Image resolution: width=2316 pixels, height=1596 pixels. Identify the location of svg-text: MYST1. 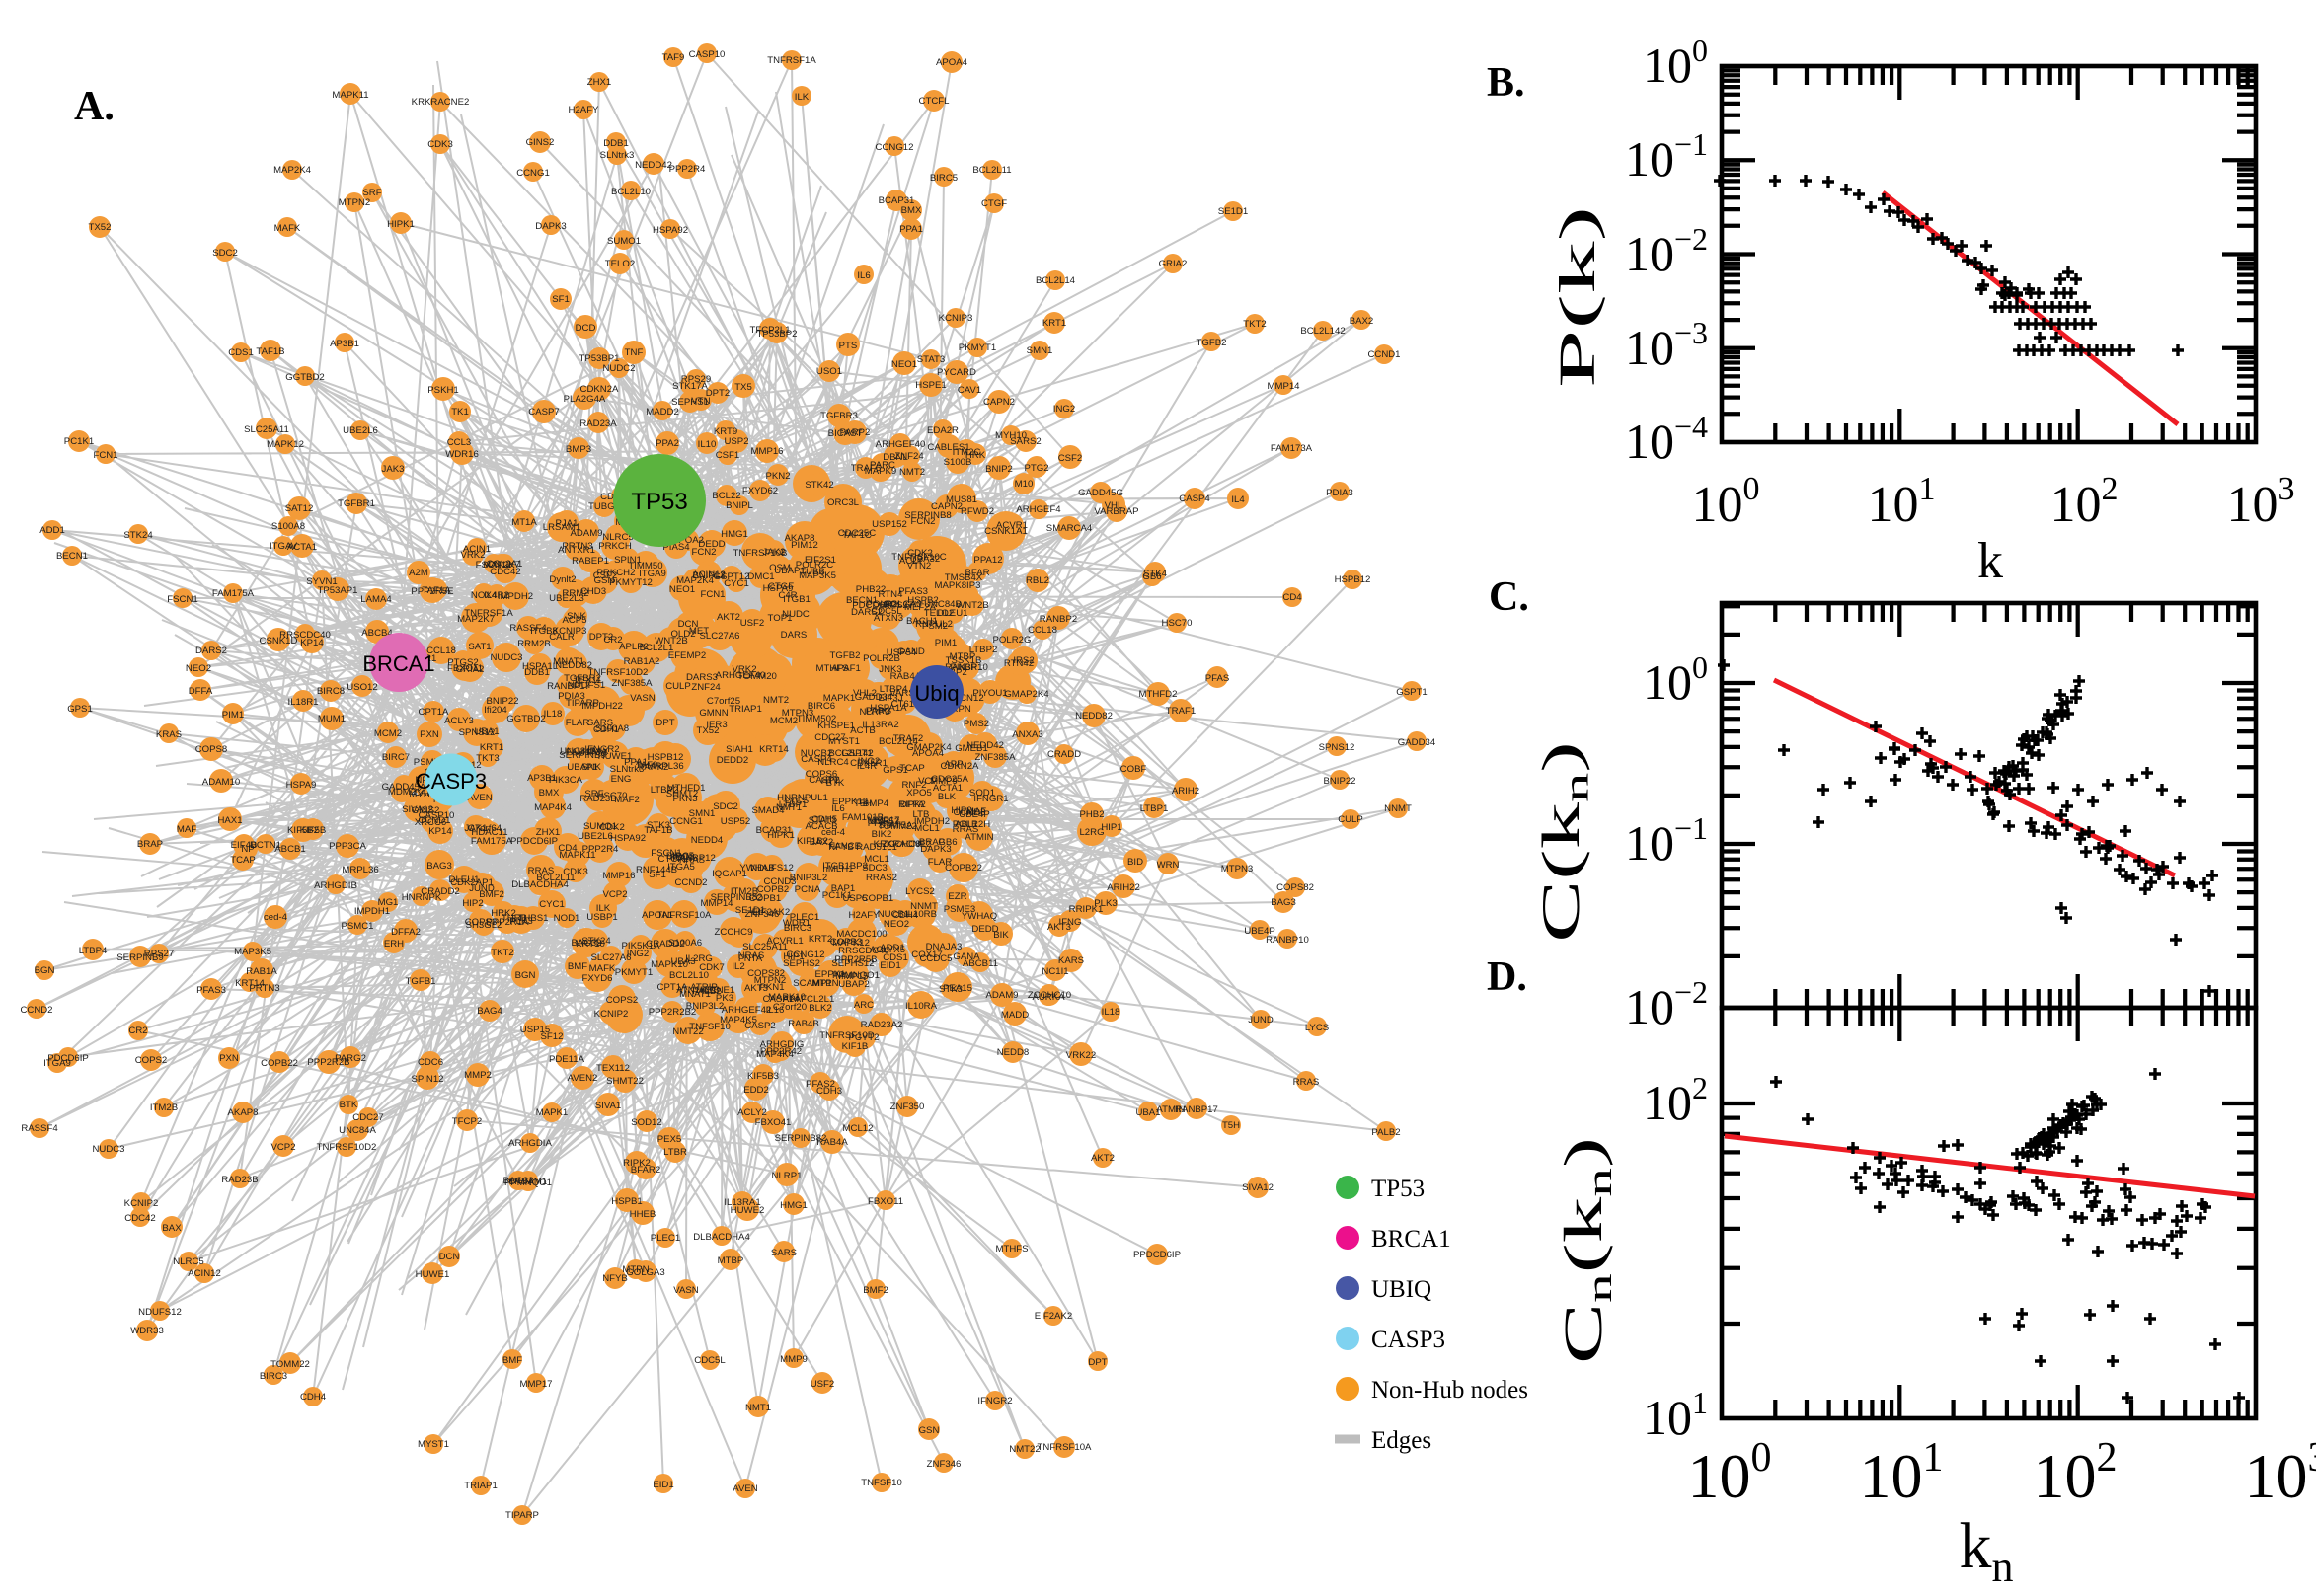
(434, 1444).